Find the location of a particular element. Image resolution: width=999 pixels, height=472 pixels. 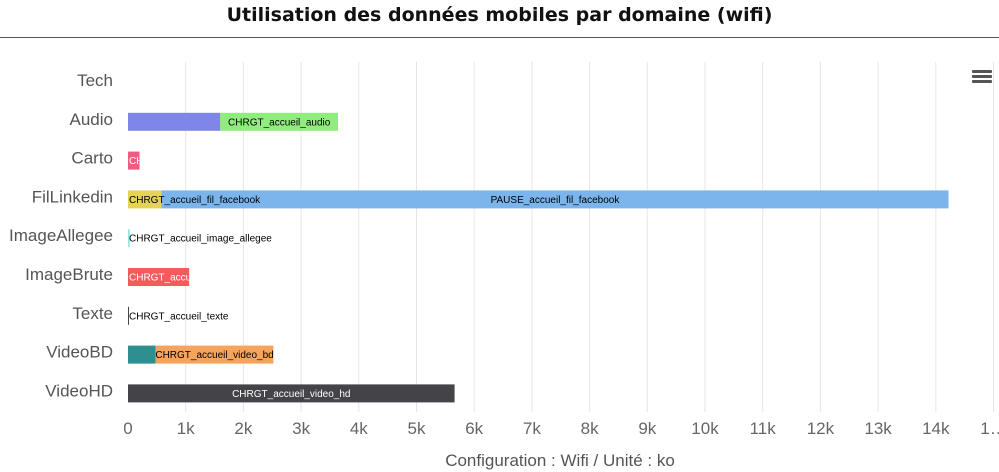

category-label: ImageBrute is located at coordinates (69, 274).